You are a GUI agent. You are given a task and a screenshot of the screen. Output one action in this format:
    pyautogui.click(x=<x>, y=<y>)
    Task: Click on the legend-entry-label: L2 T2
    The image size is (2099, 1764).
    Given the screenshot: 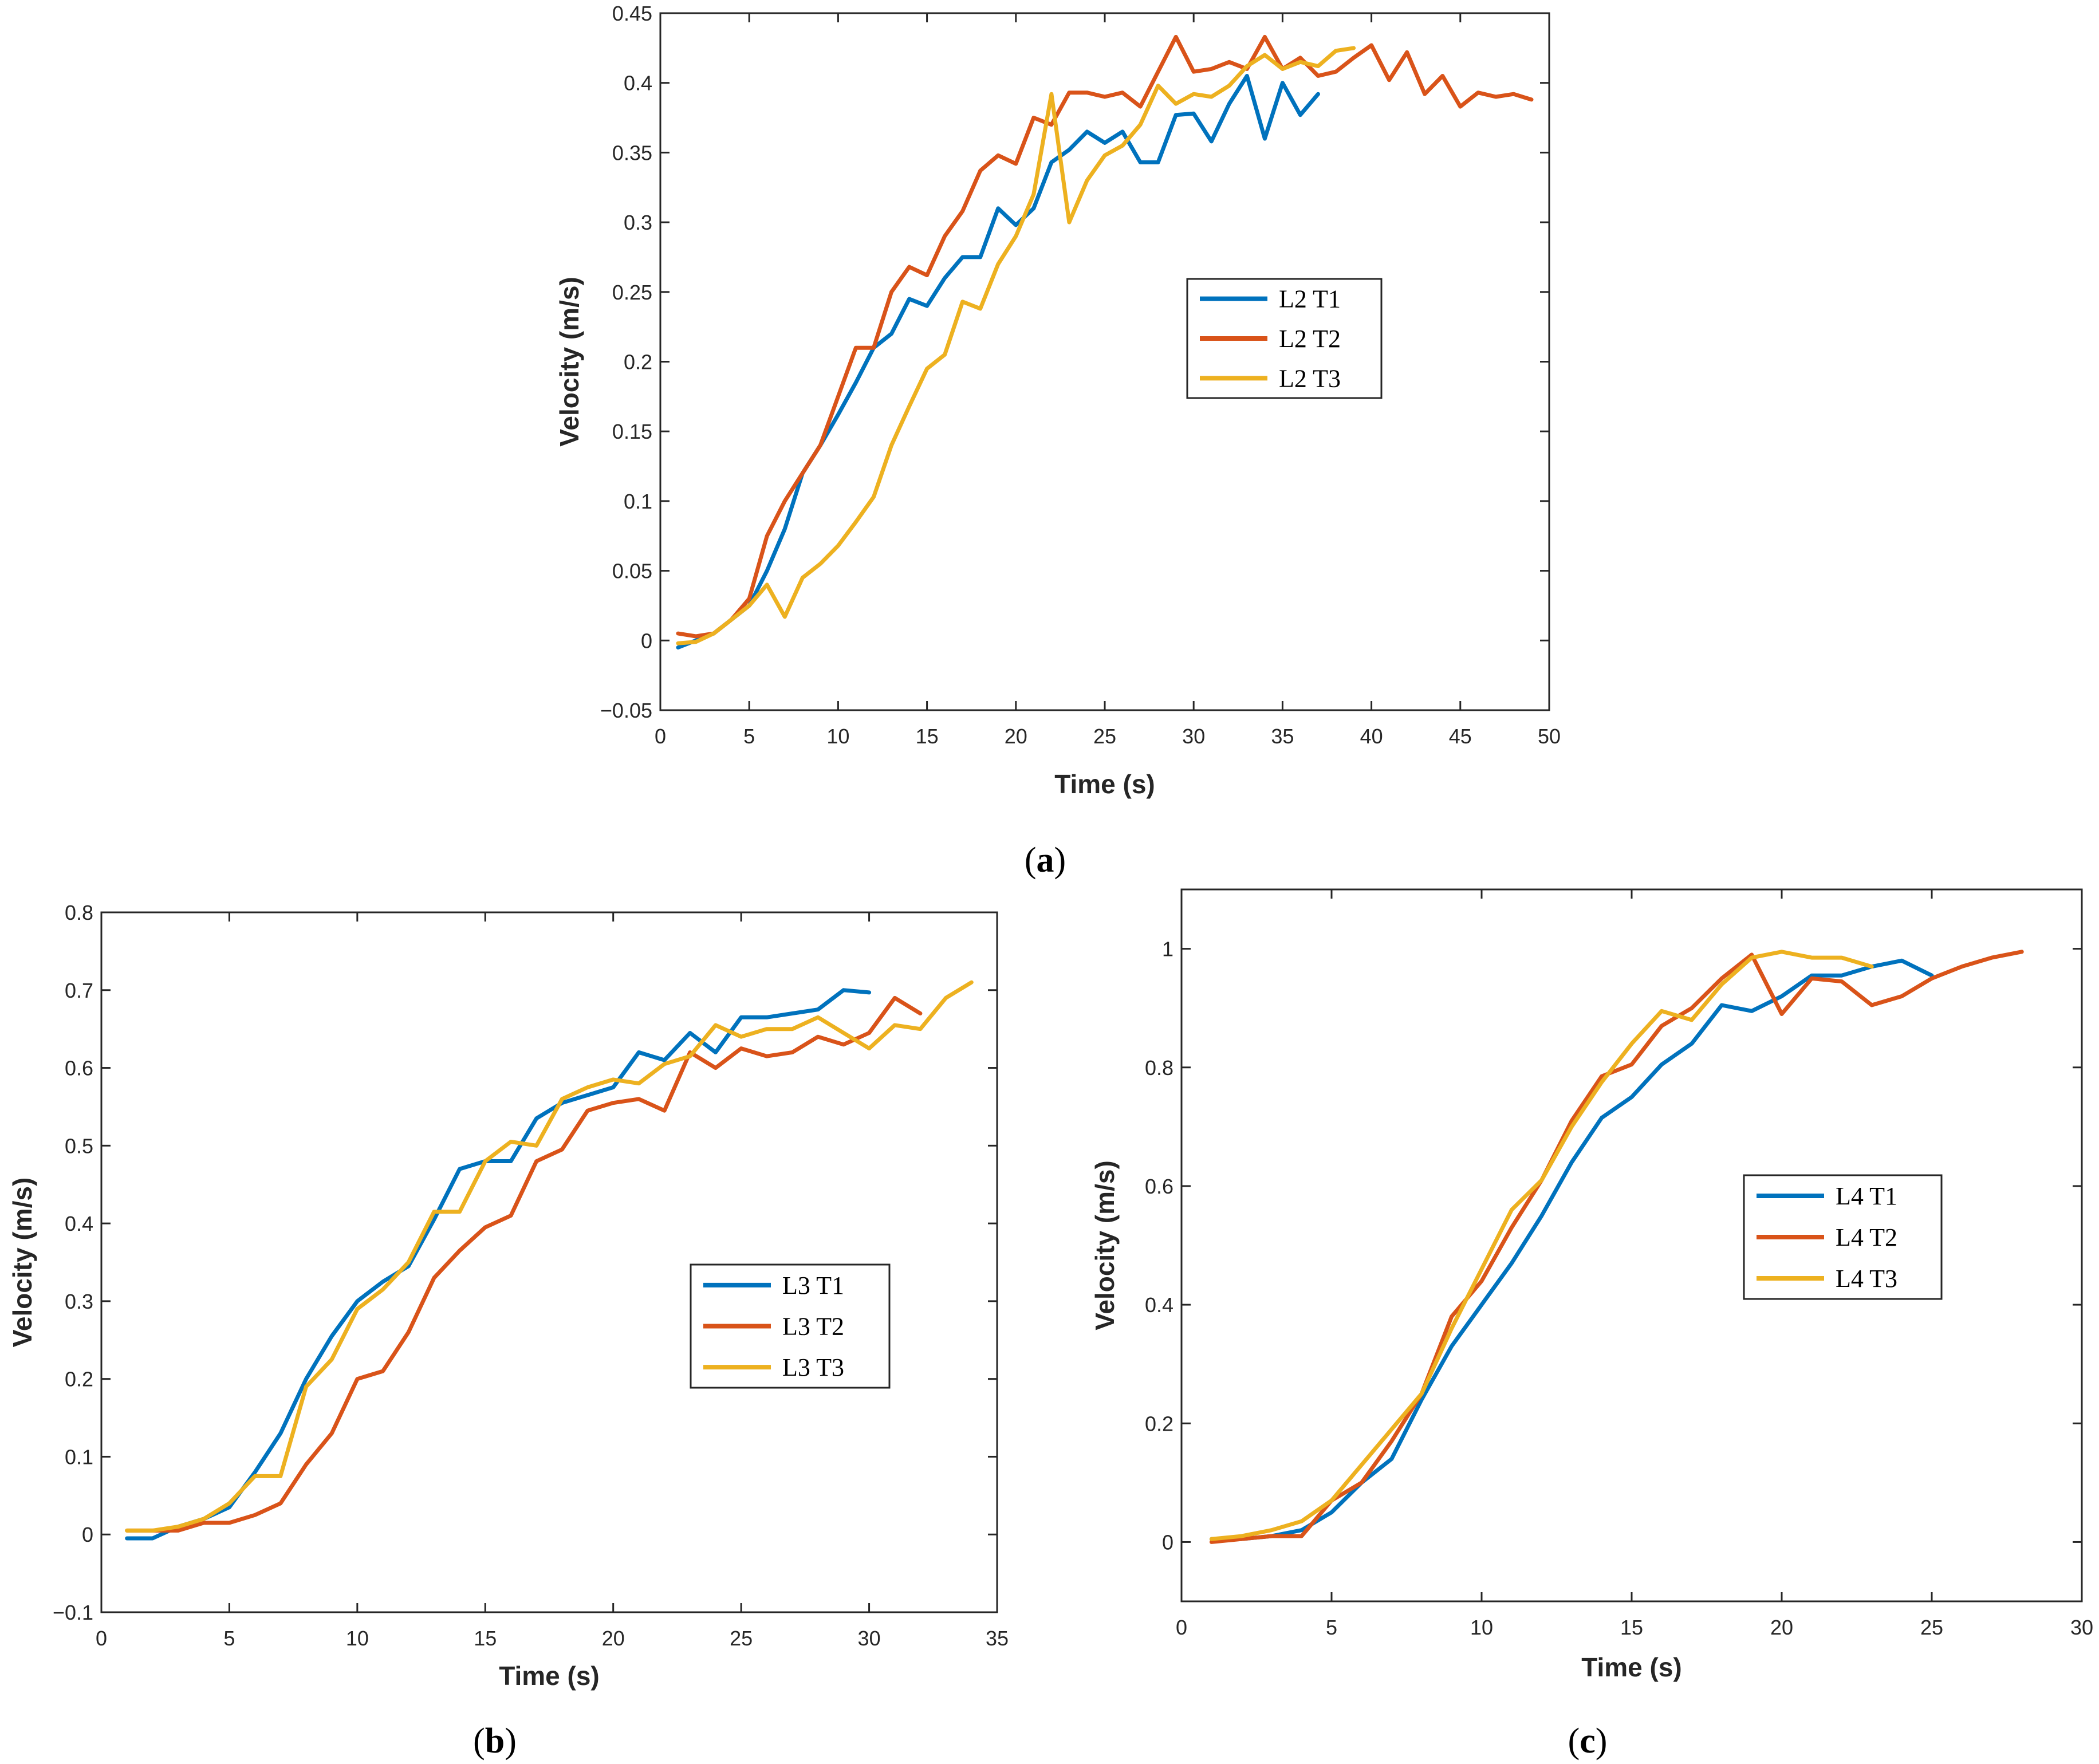 What is the action you would take?
    pyautogui.click(x=1310, y=339)
    